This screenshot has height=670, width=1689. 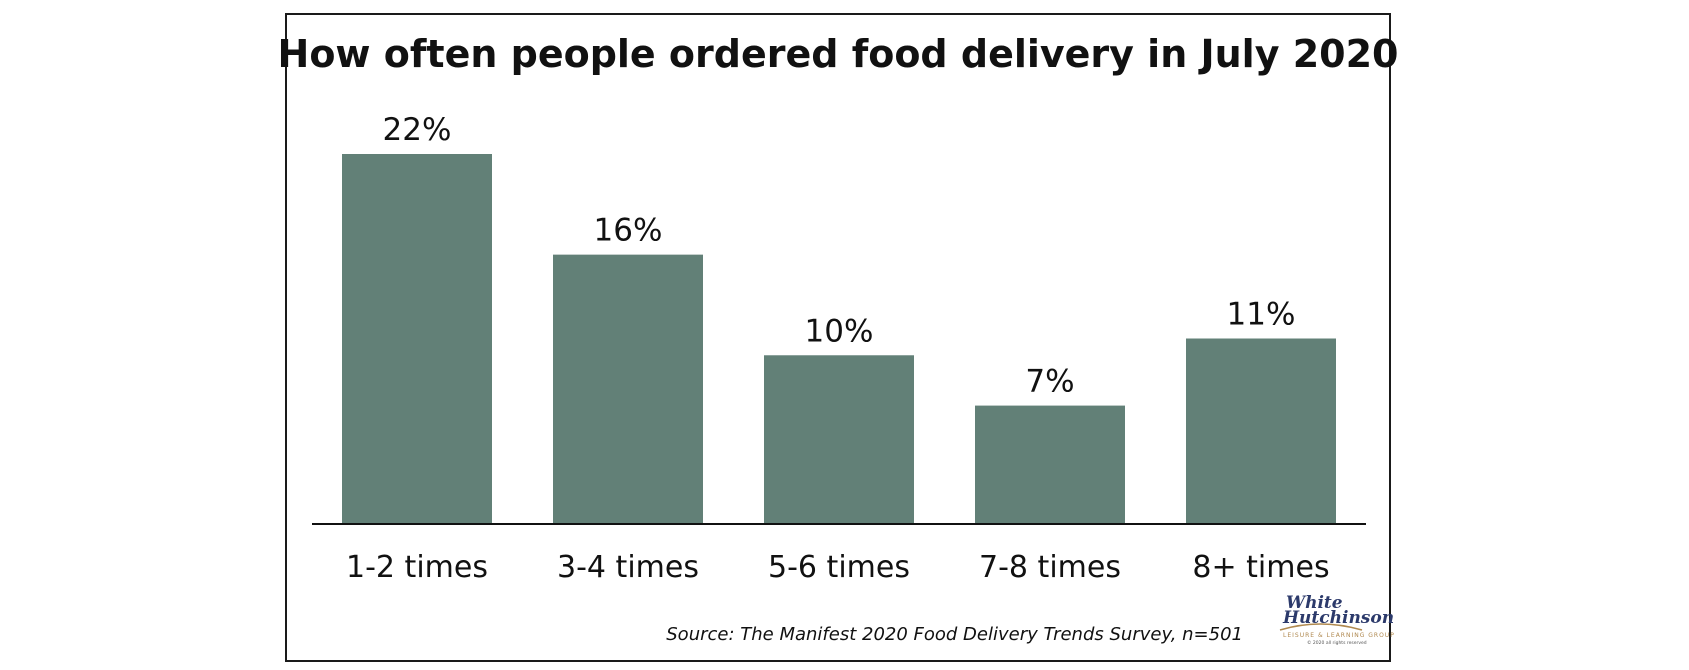 I want to click on bar-7-8-times, so click(x=1050, y=464).